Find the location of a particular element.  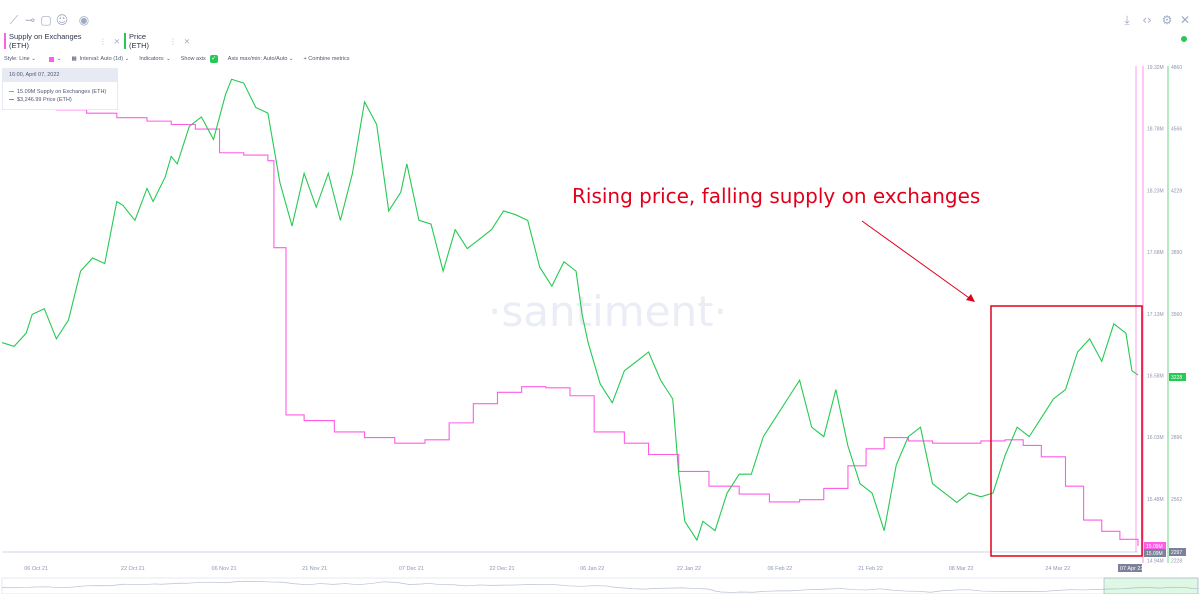

style-select: Style: Line ⌄ is located at coordinates (20, 59).